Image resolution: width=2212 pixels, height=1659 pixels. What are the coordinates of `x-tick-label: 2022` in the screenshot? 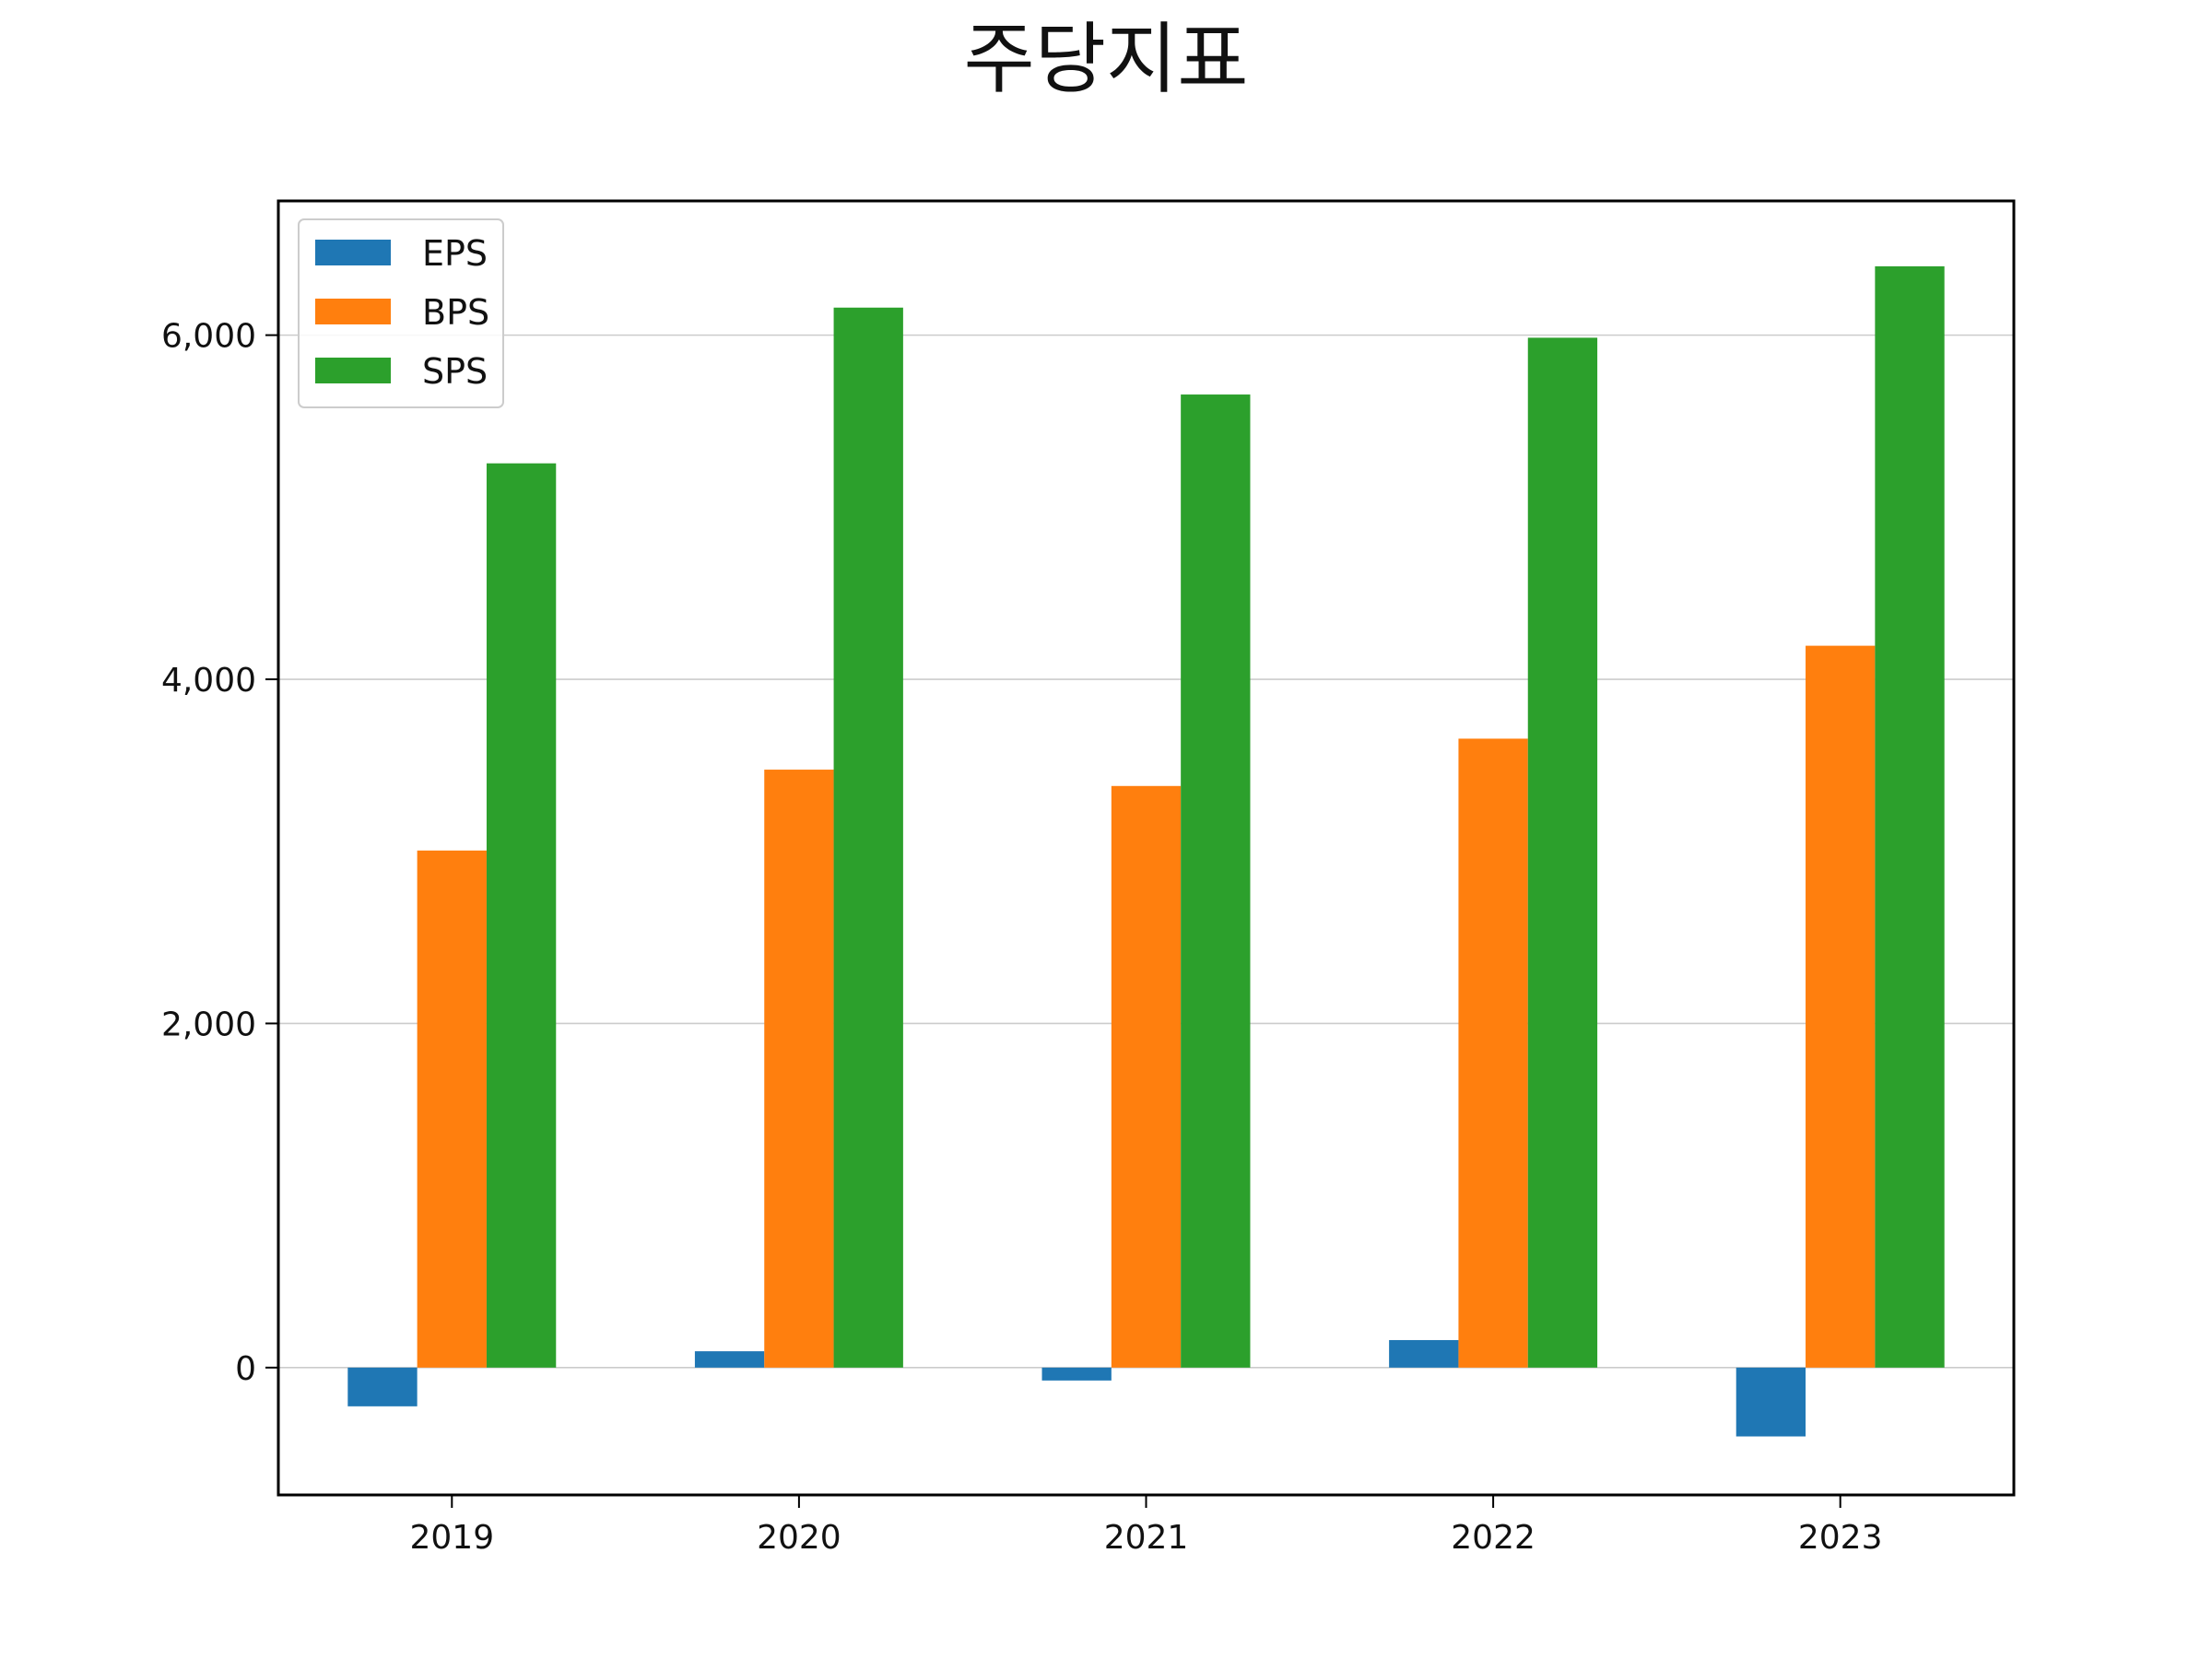 It's located at (1493, 1538).